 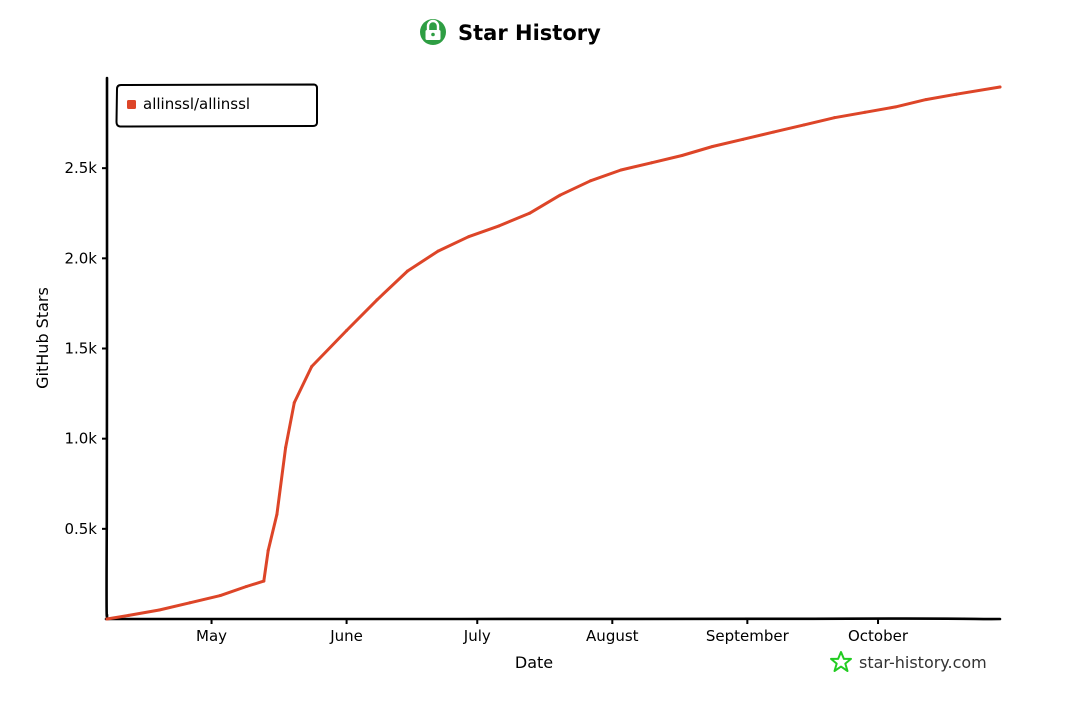 What do you see at coordinates (612, 636) in the screenshot?
I see `x-tick-label: August` at bounding box center [612, 636].